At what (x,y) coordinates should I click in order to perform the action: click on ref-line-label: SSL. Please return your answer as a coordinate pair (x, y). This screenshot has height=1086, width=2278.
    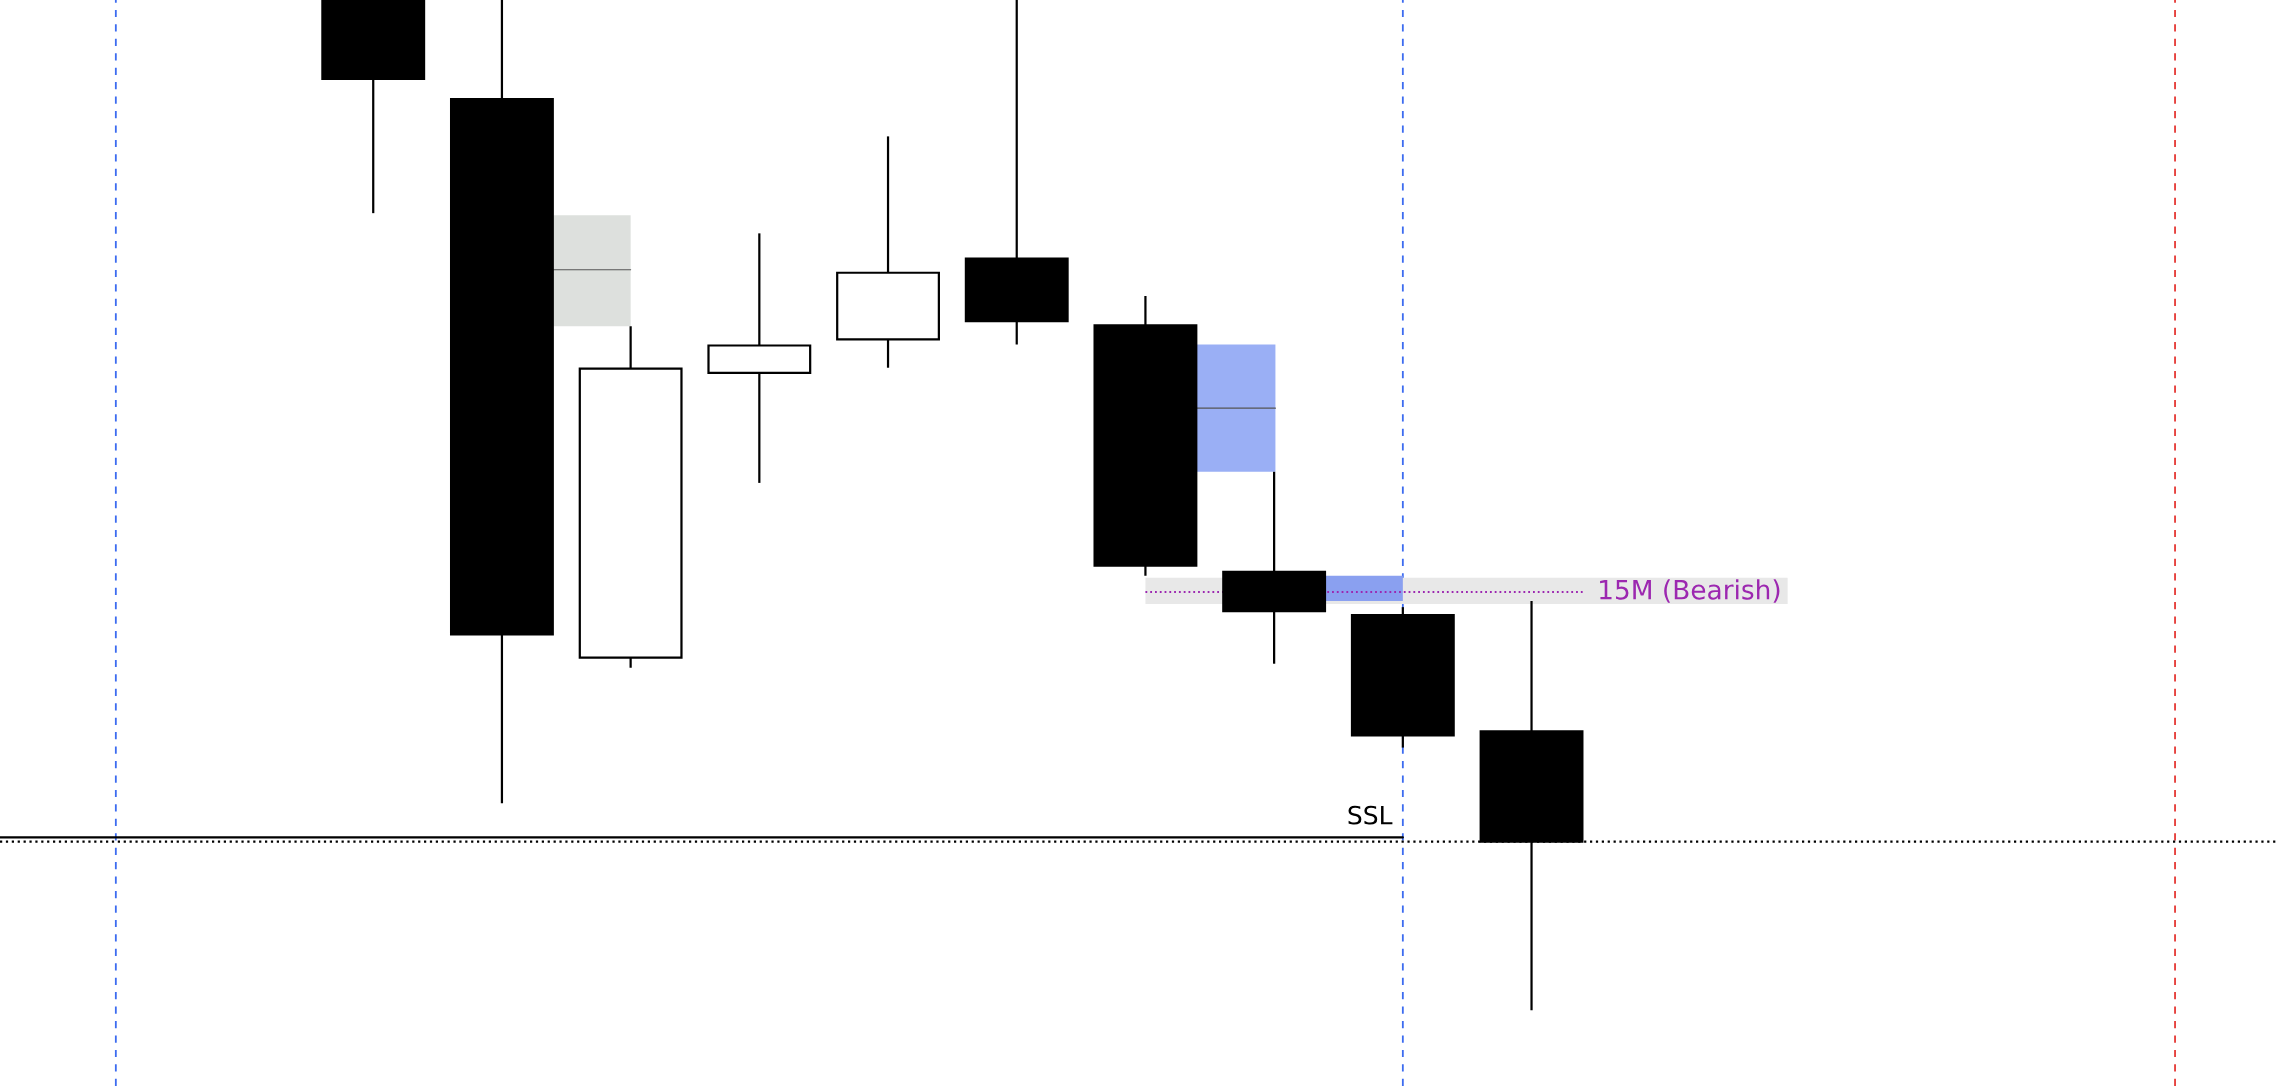
    Looking at the image, I should click on (1370, 815).